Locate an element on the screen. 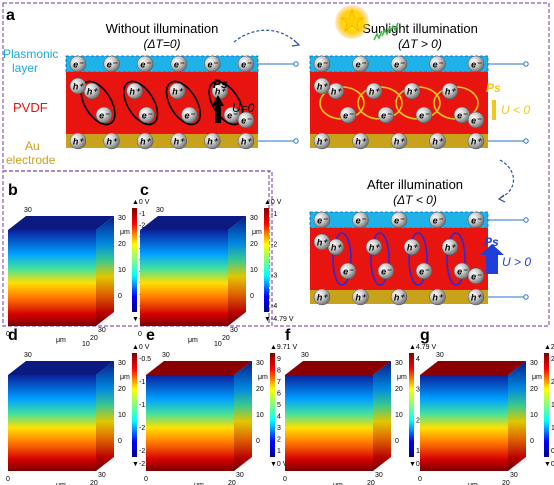 This screenshot has height=485, width=554. label-plasmonic-2: layer is located at coordinates (25, 68).